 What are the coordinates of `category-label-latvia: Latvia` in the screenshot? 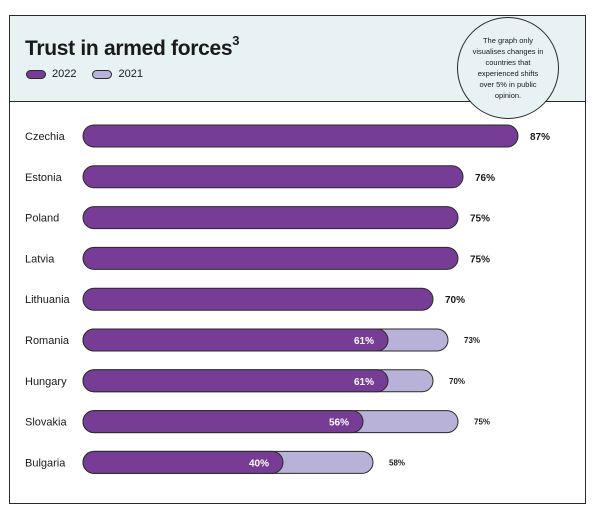 It's located at (40, 259).